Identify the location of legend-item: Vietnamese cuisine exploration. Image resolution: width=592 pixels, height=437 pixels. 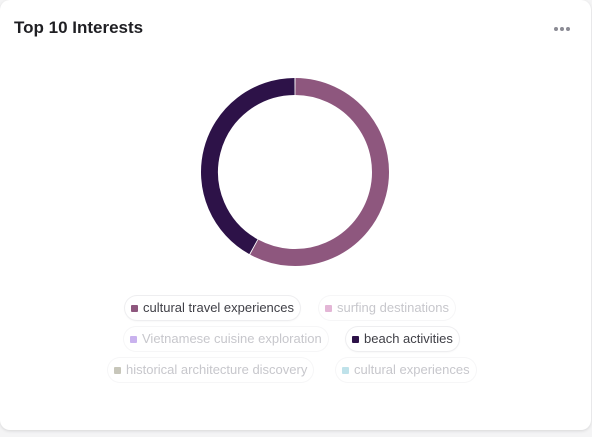
(226, 339).